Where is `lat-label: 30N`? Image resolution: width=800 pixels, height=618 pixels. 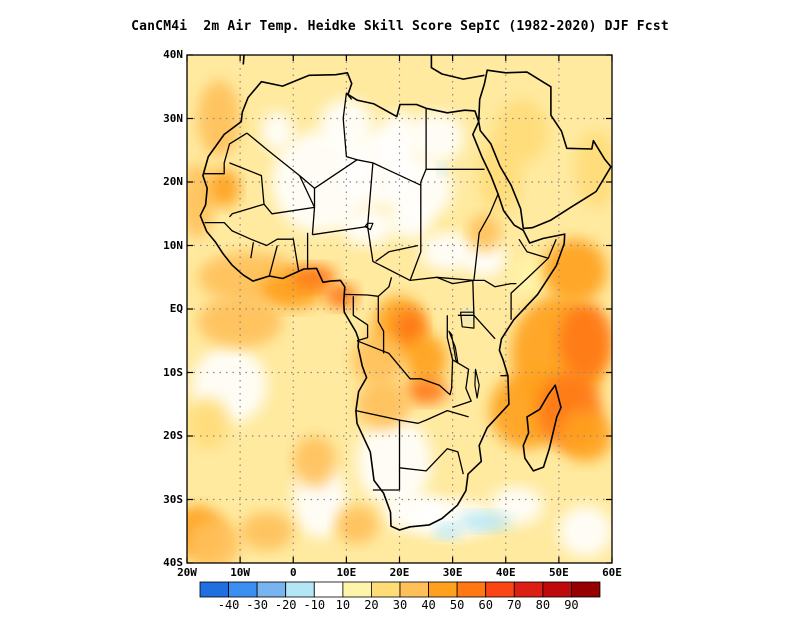
lat-label: 30N is located at coordinates (173, 118).